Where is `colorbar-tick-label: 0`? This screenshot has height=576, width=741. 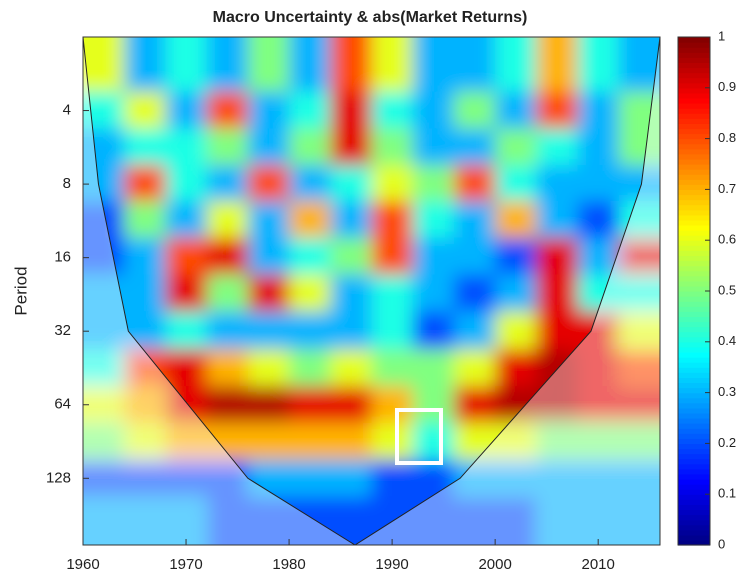 colorbar-tick-label: 0 is located at coordinates (721, 543).